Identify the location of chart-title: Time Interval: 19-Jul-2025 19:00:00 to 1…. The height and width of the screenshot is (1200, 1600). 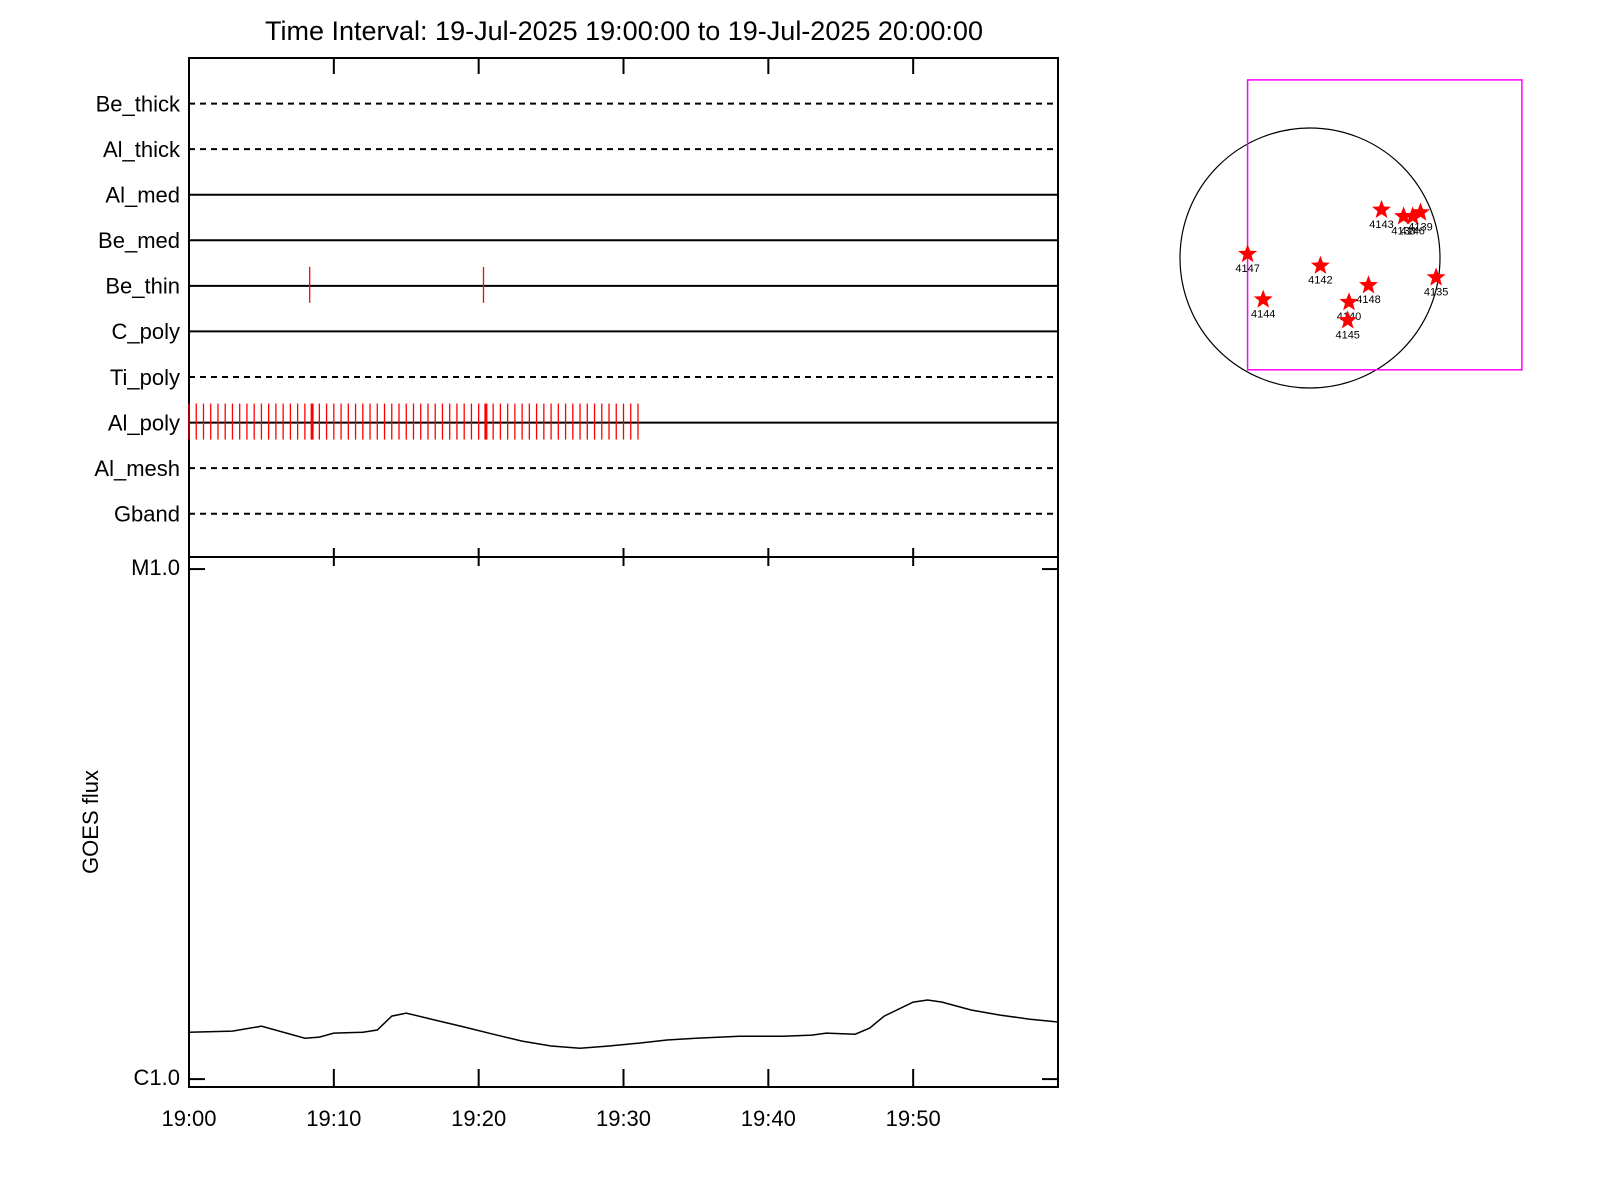
(624, 31).